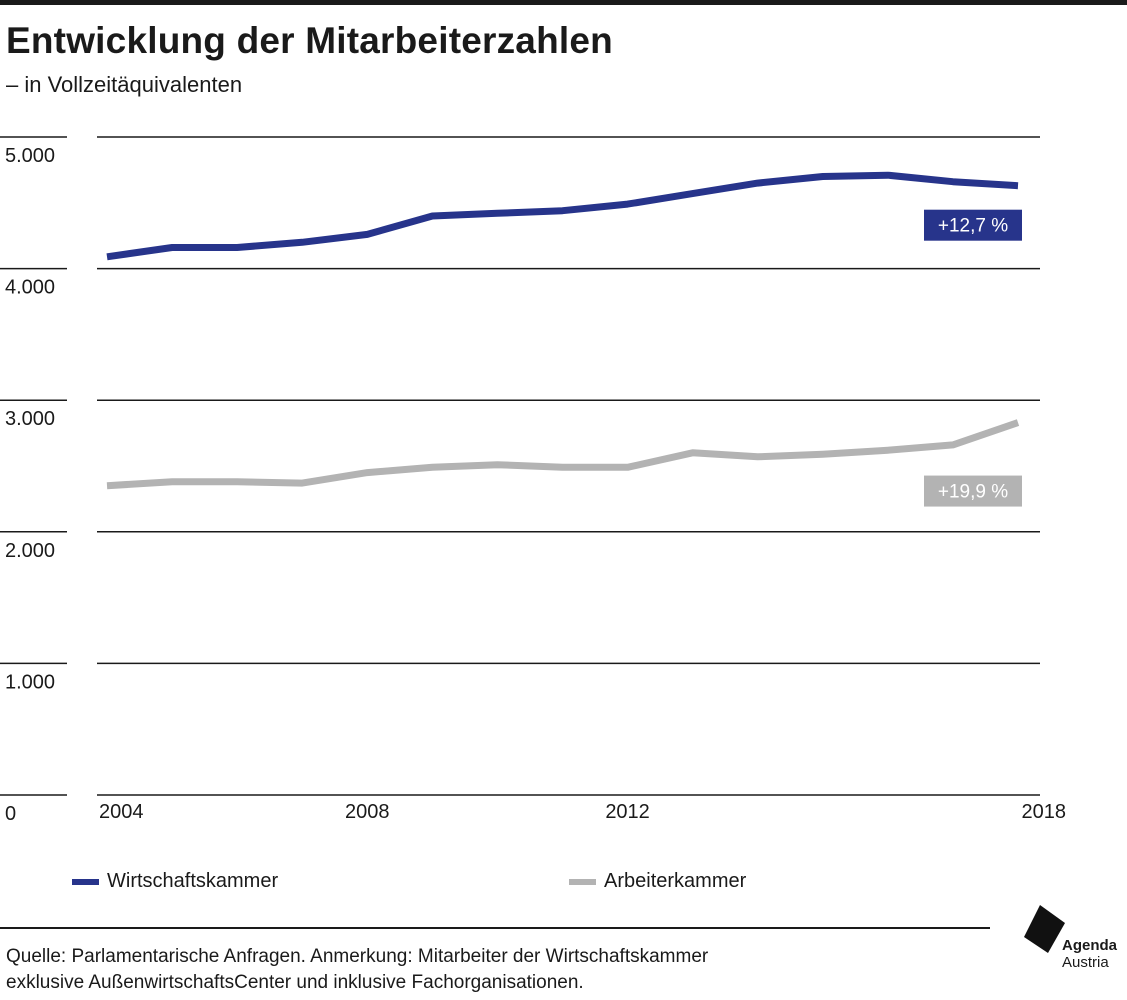 This screenshot has width=1127, height=1000. I want to click on y-tick-label: 5.000, so click(30, 156).